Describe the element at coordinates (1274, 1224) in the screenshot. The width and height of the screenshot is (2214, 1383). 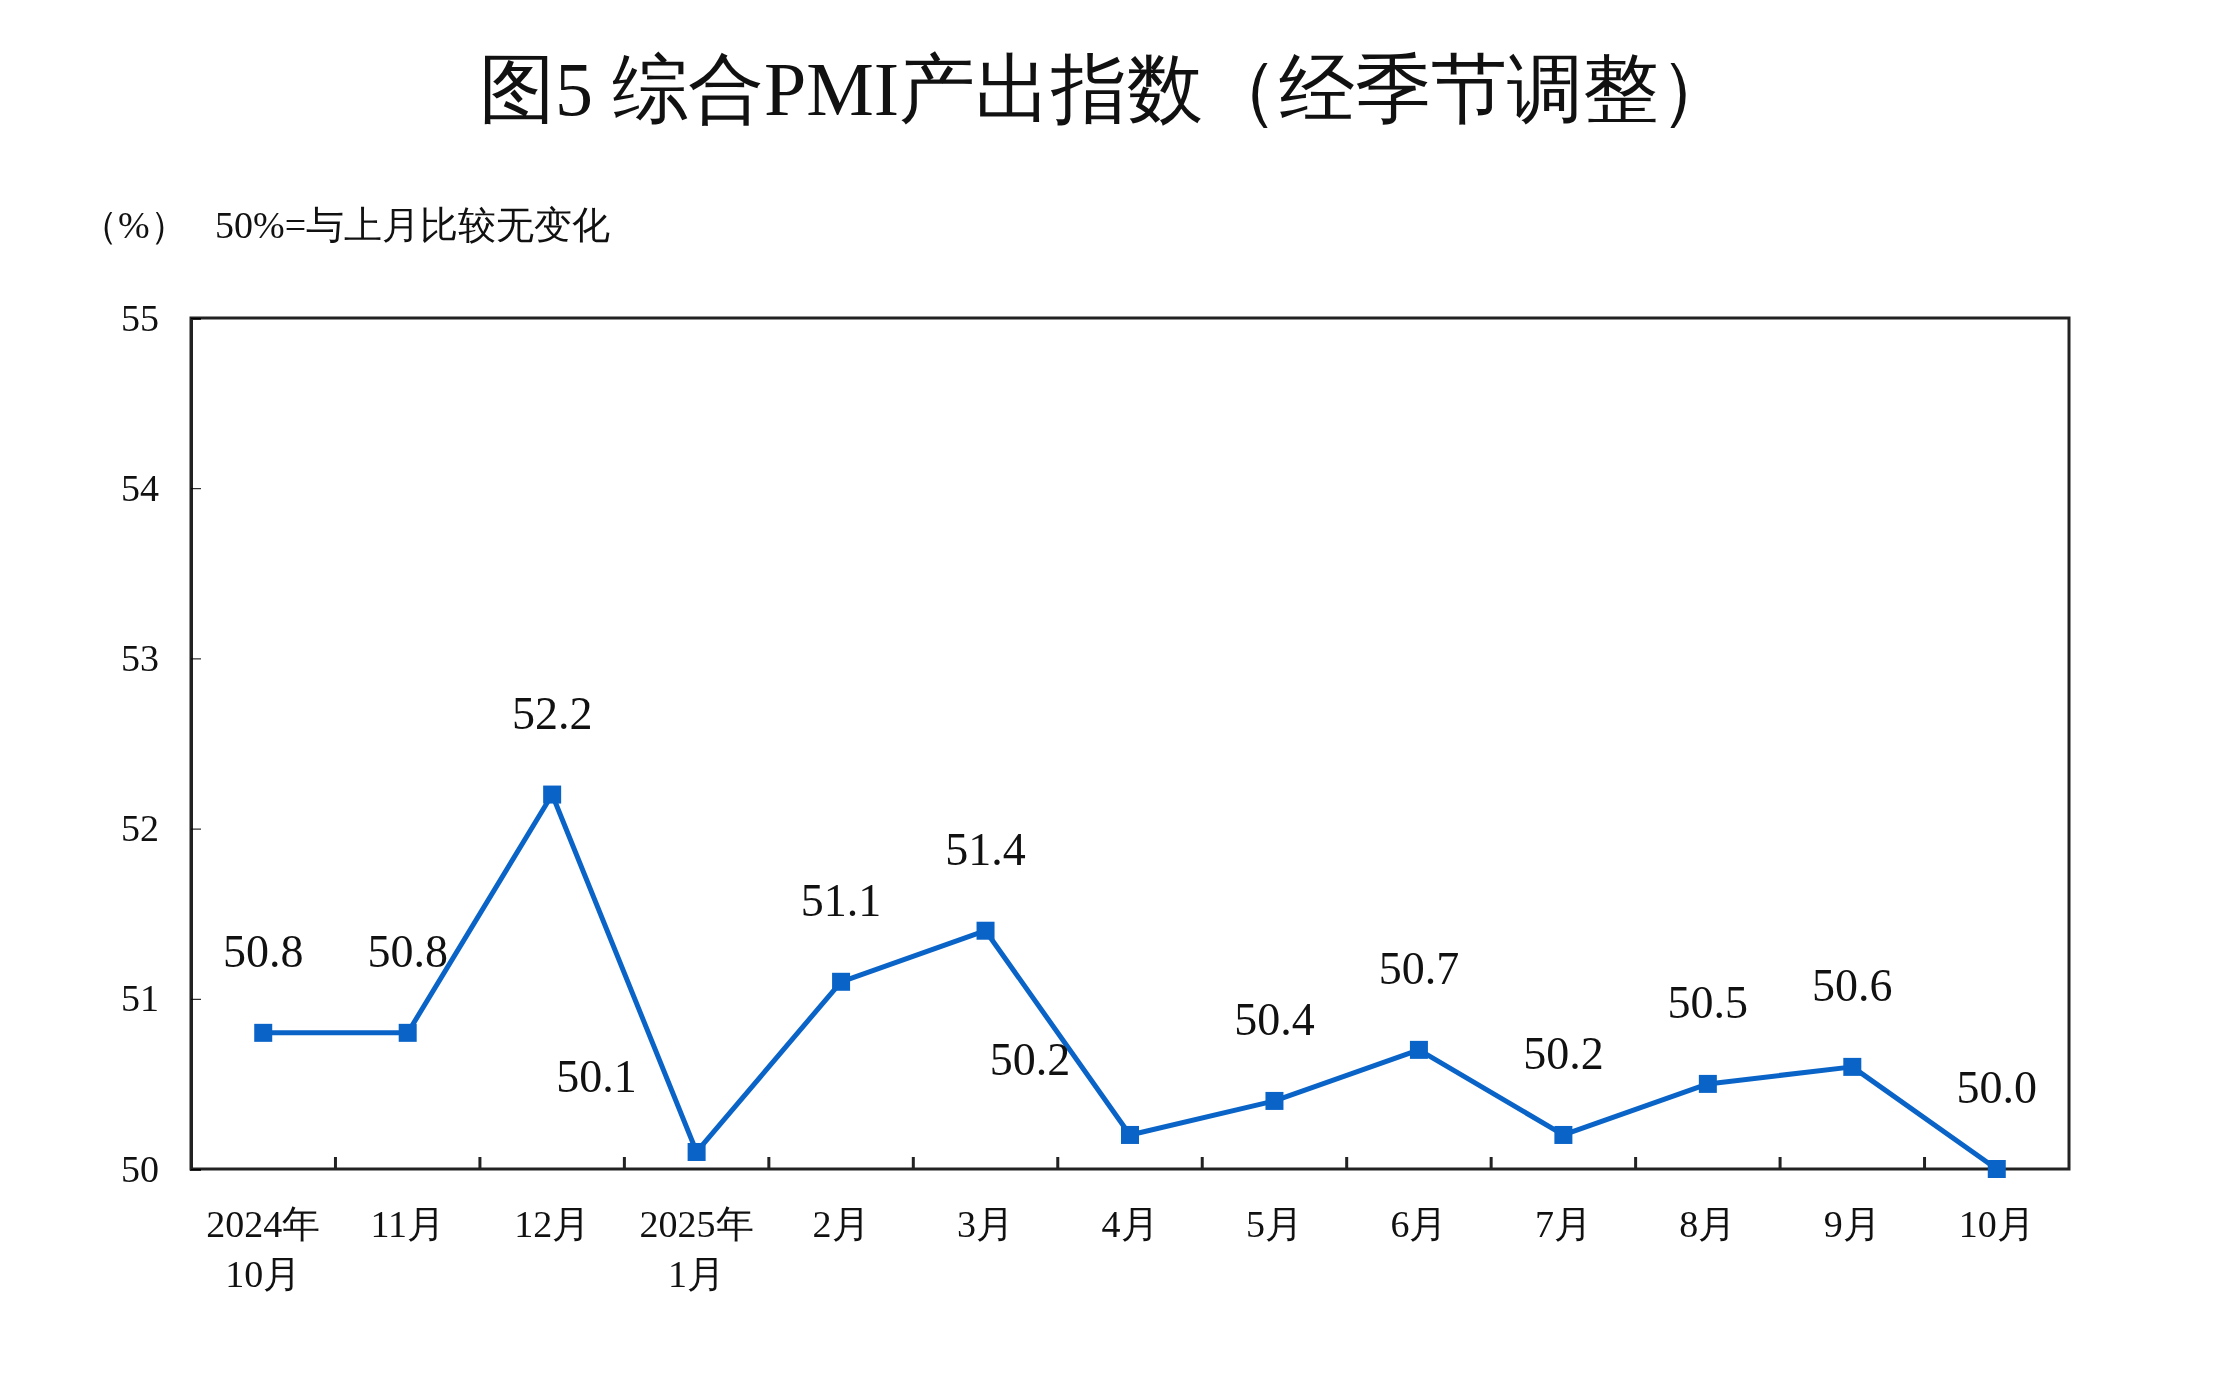
I see `x-tick-label: 5月` at that location.